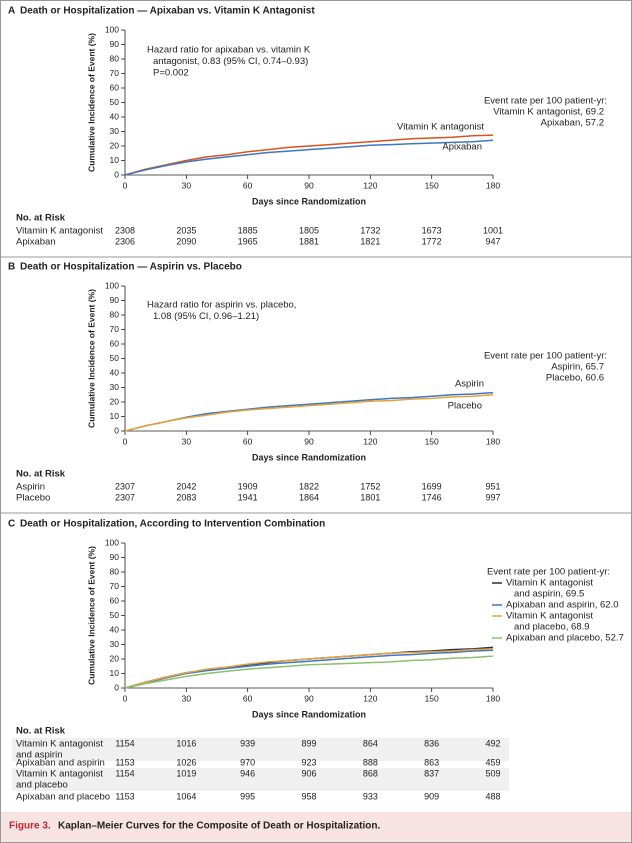  What do you see at coordinates (309, 486) in the screenshot?
I see `risk-count: 1822` at bounding box center [309, 486].